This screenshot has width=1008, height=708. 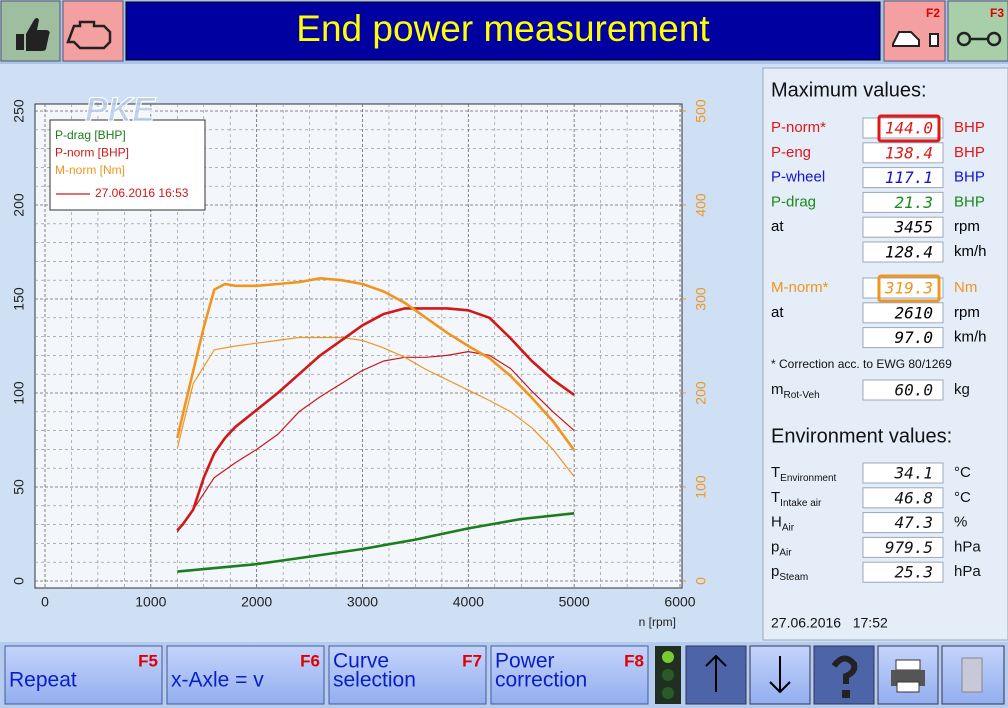 What do you see at coordinates (914, 31) in the screenshot?
I see `f2-button: F2` at bounding box center [914, 31].